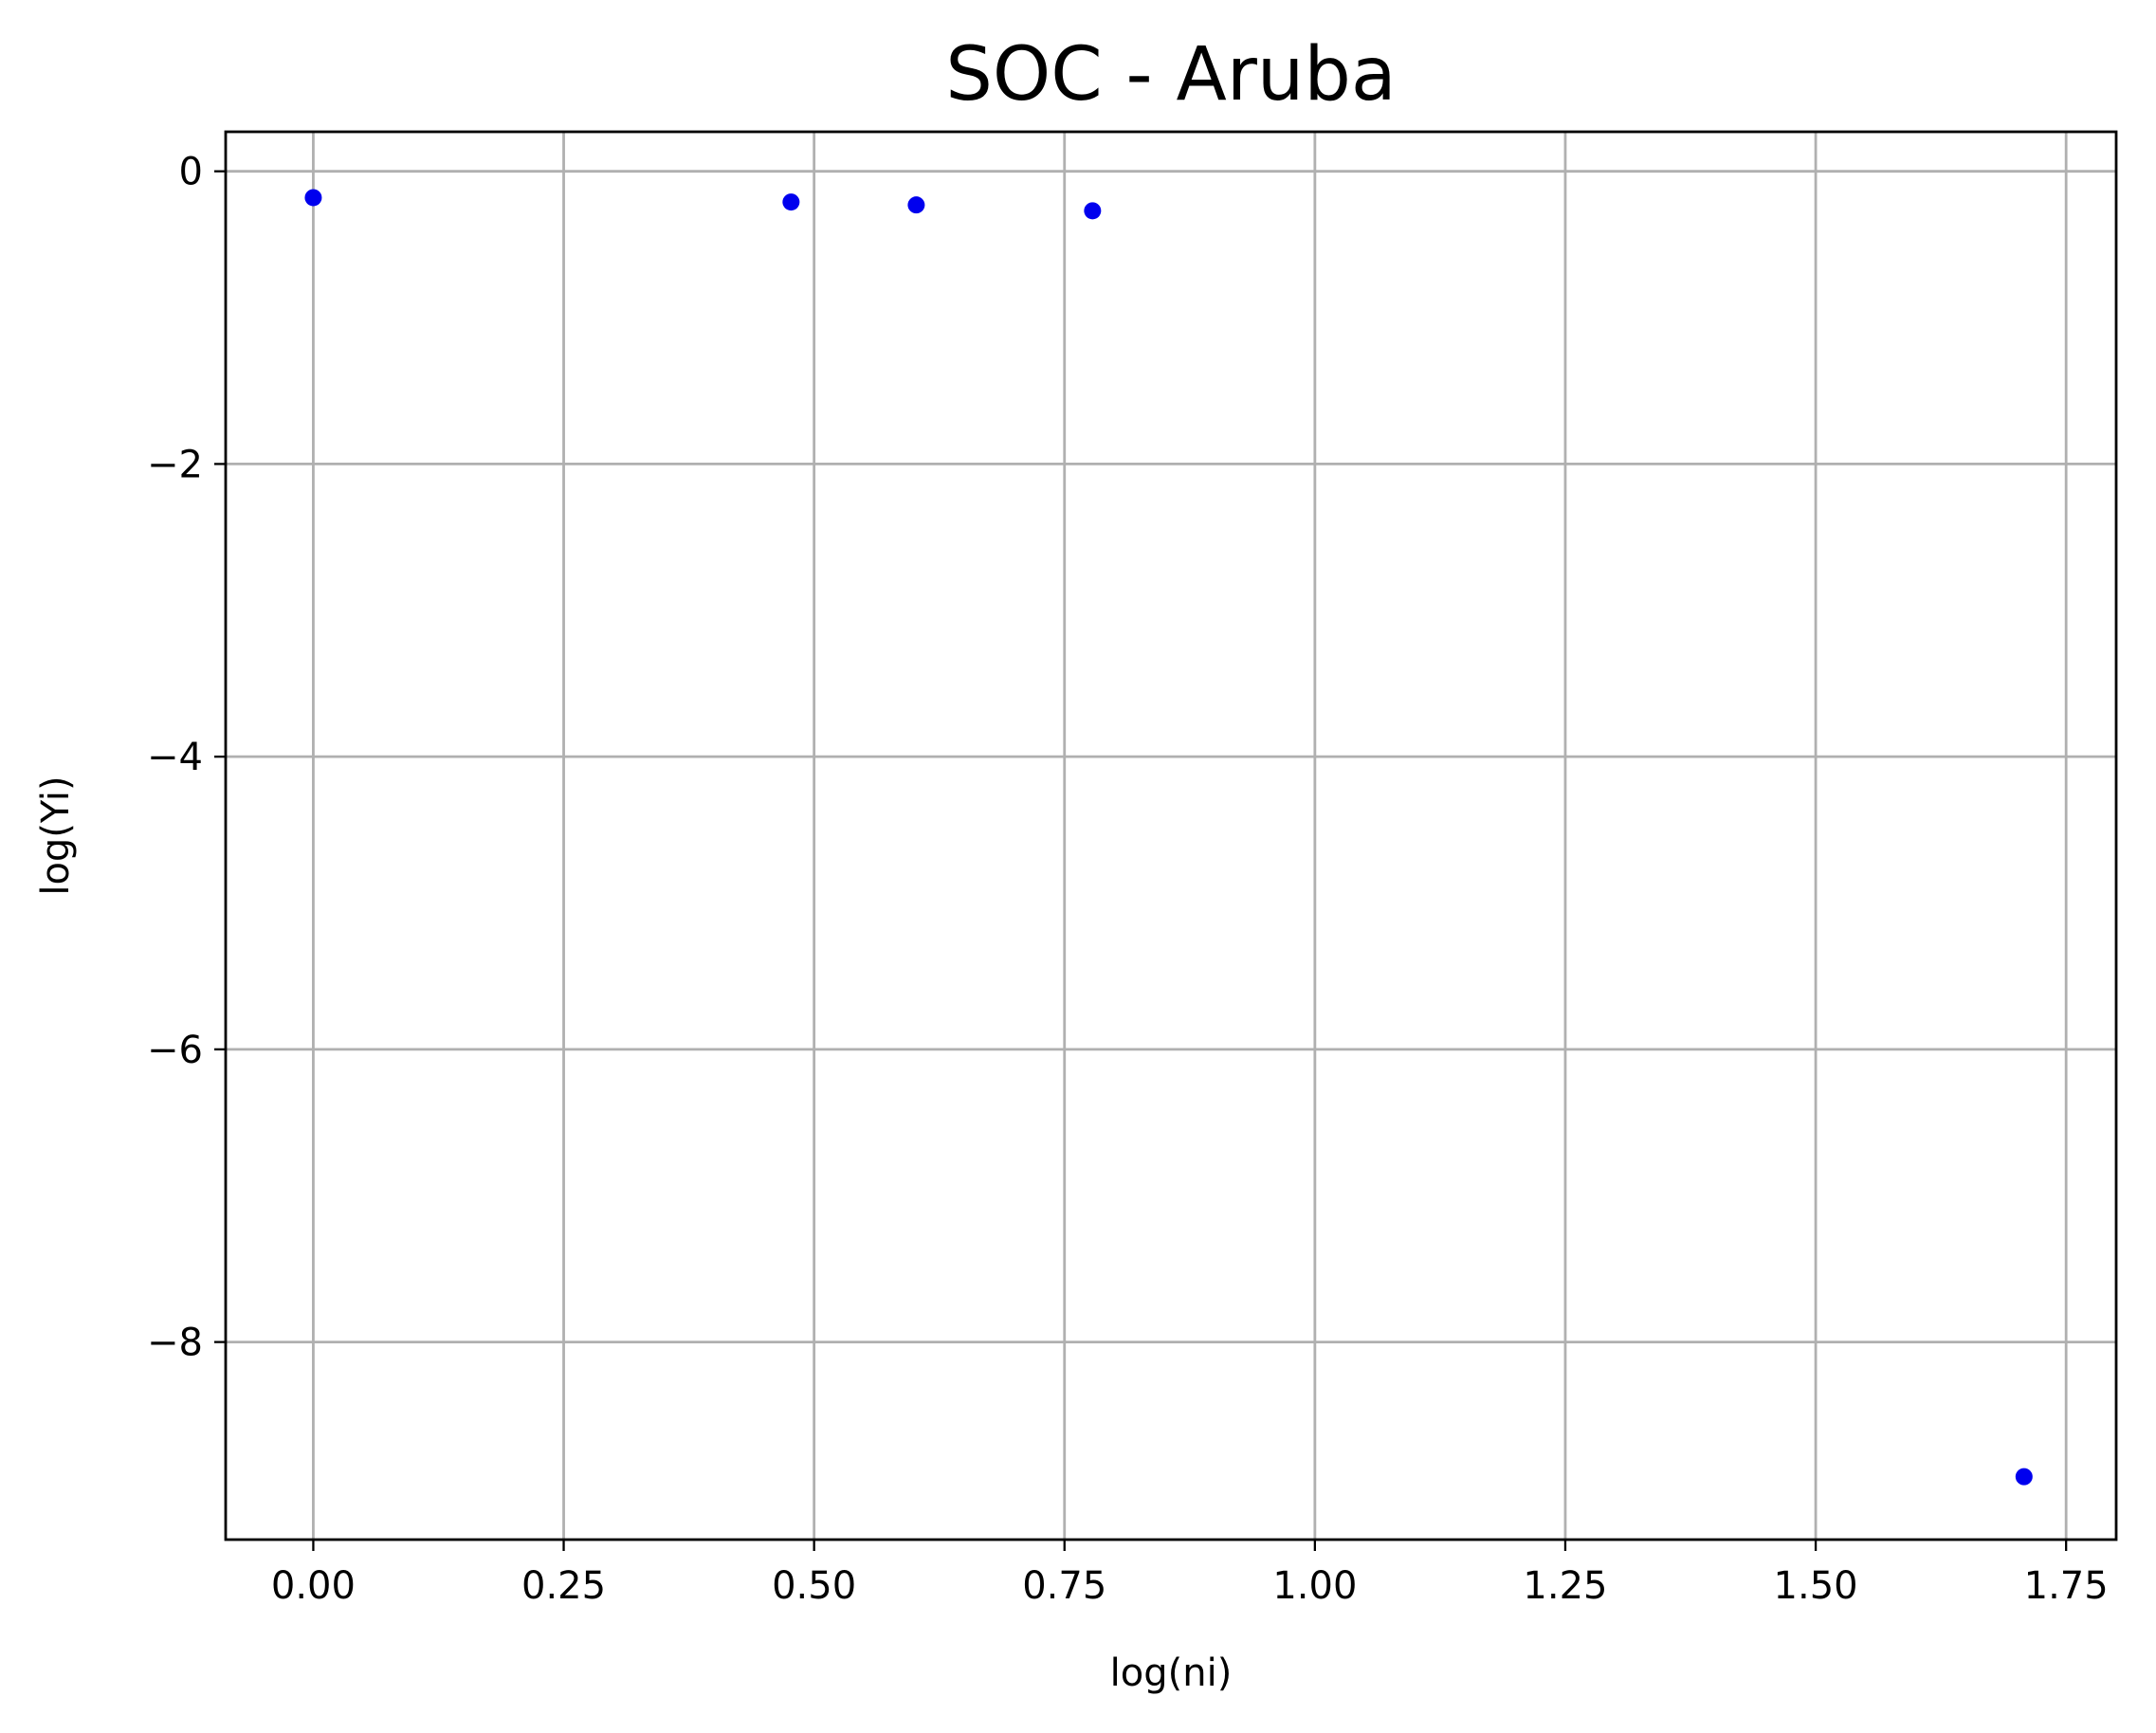 The width and height of the screenshot is (2156, 1733). Describe the element at coordinates (1064, 1586) in the screenshot. I see `x-tick-label: 0.75` at that location.